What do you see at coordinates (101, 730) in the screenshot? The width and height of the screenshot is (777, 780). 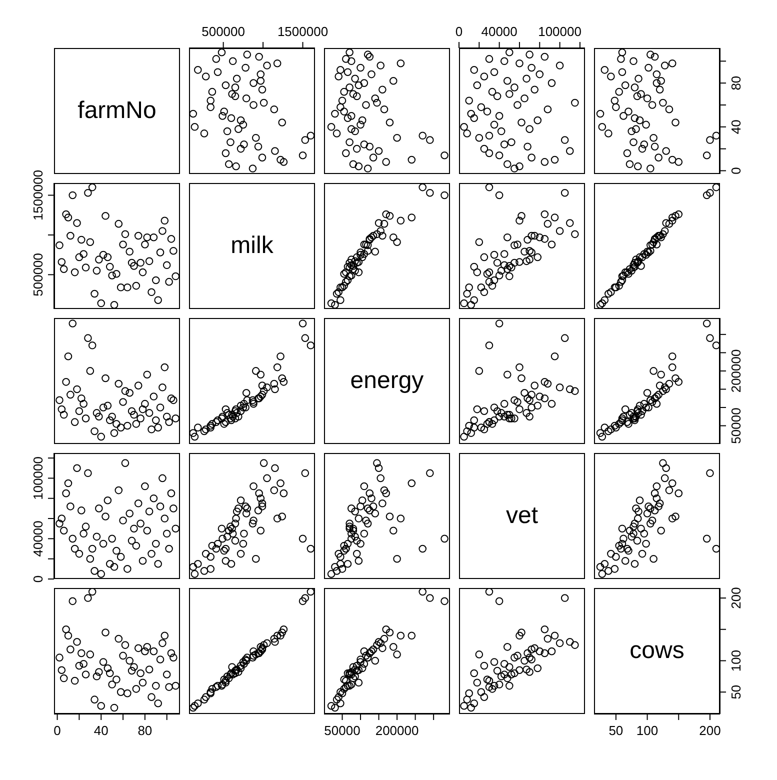 I see `x-tick-label: 40` at bounding box center [101, 730].